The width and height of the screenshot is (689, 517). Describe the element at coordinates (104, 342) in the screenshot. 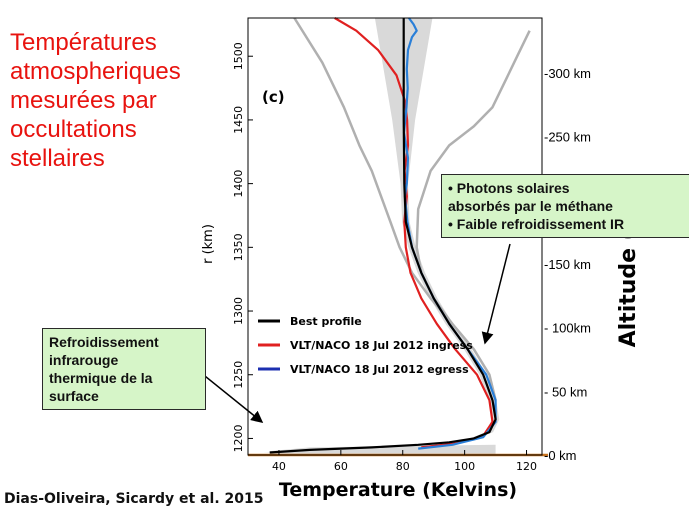

I see `annotations.left_box_lines-line: Refroidissement` at that location.